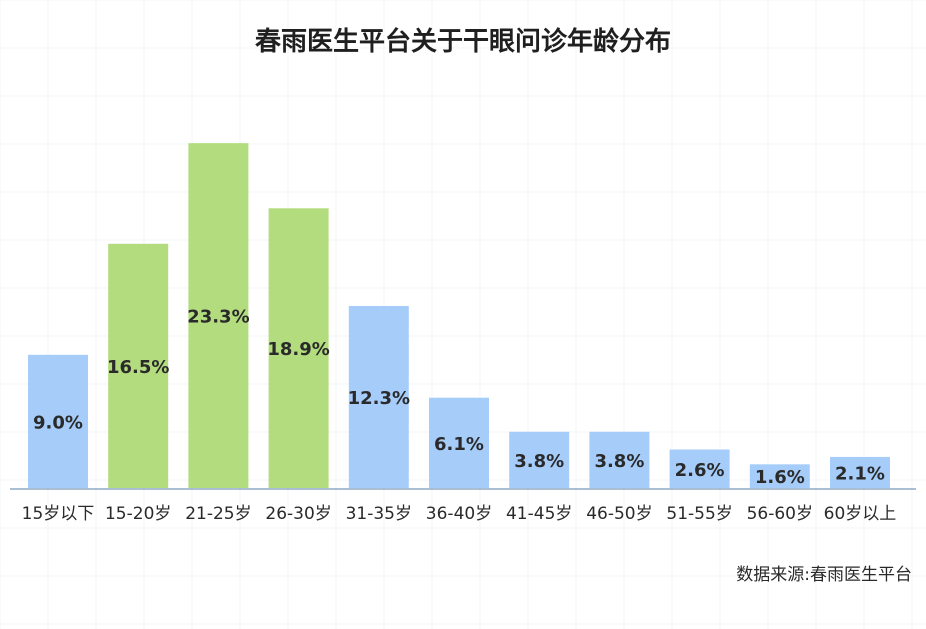 The width and height of the screenshot is (926, 629). I want to click on x-tick-label: 26-30岁, so click(298, 514).